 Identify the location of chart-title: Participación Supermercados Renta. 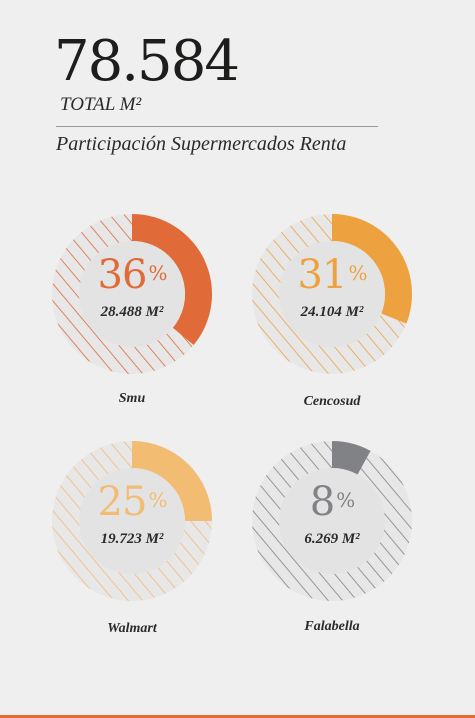
(201, 144).